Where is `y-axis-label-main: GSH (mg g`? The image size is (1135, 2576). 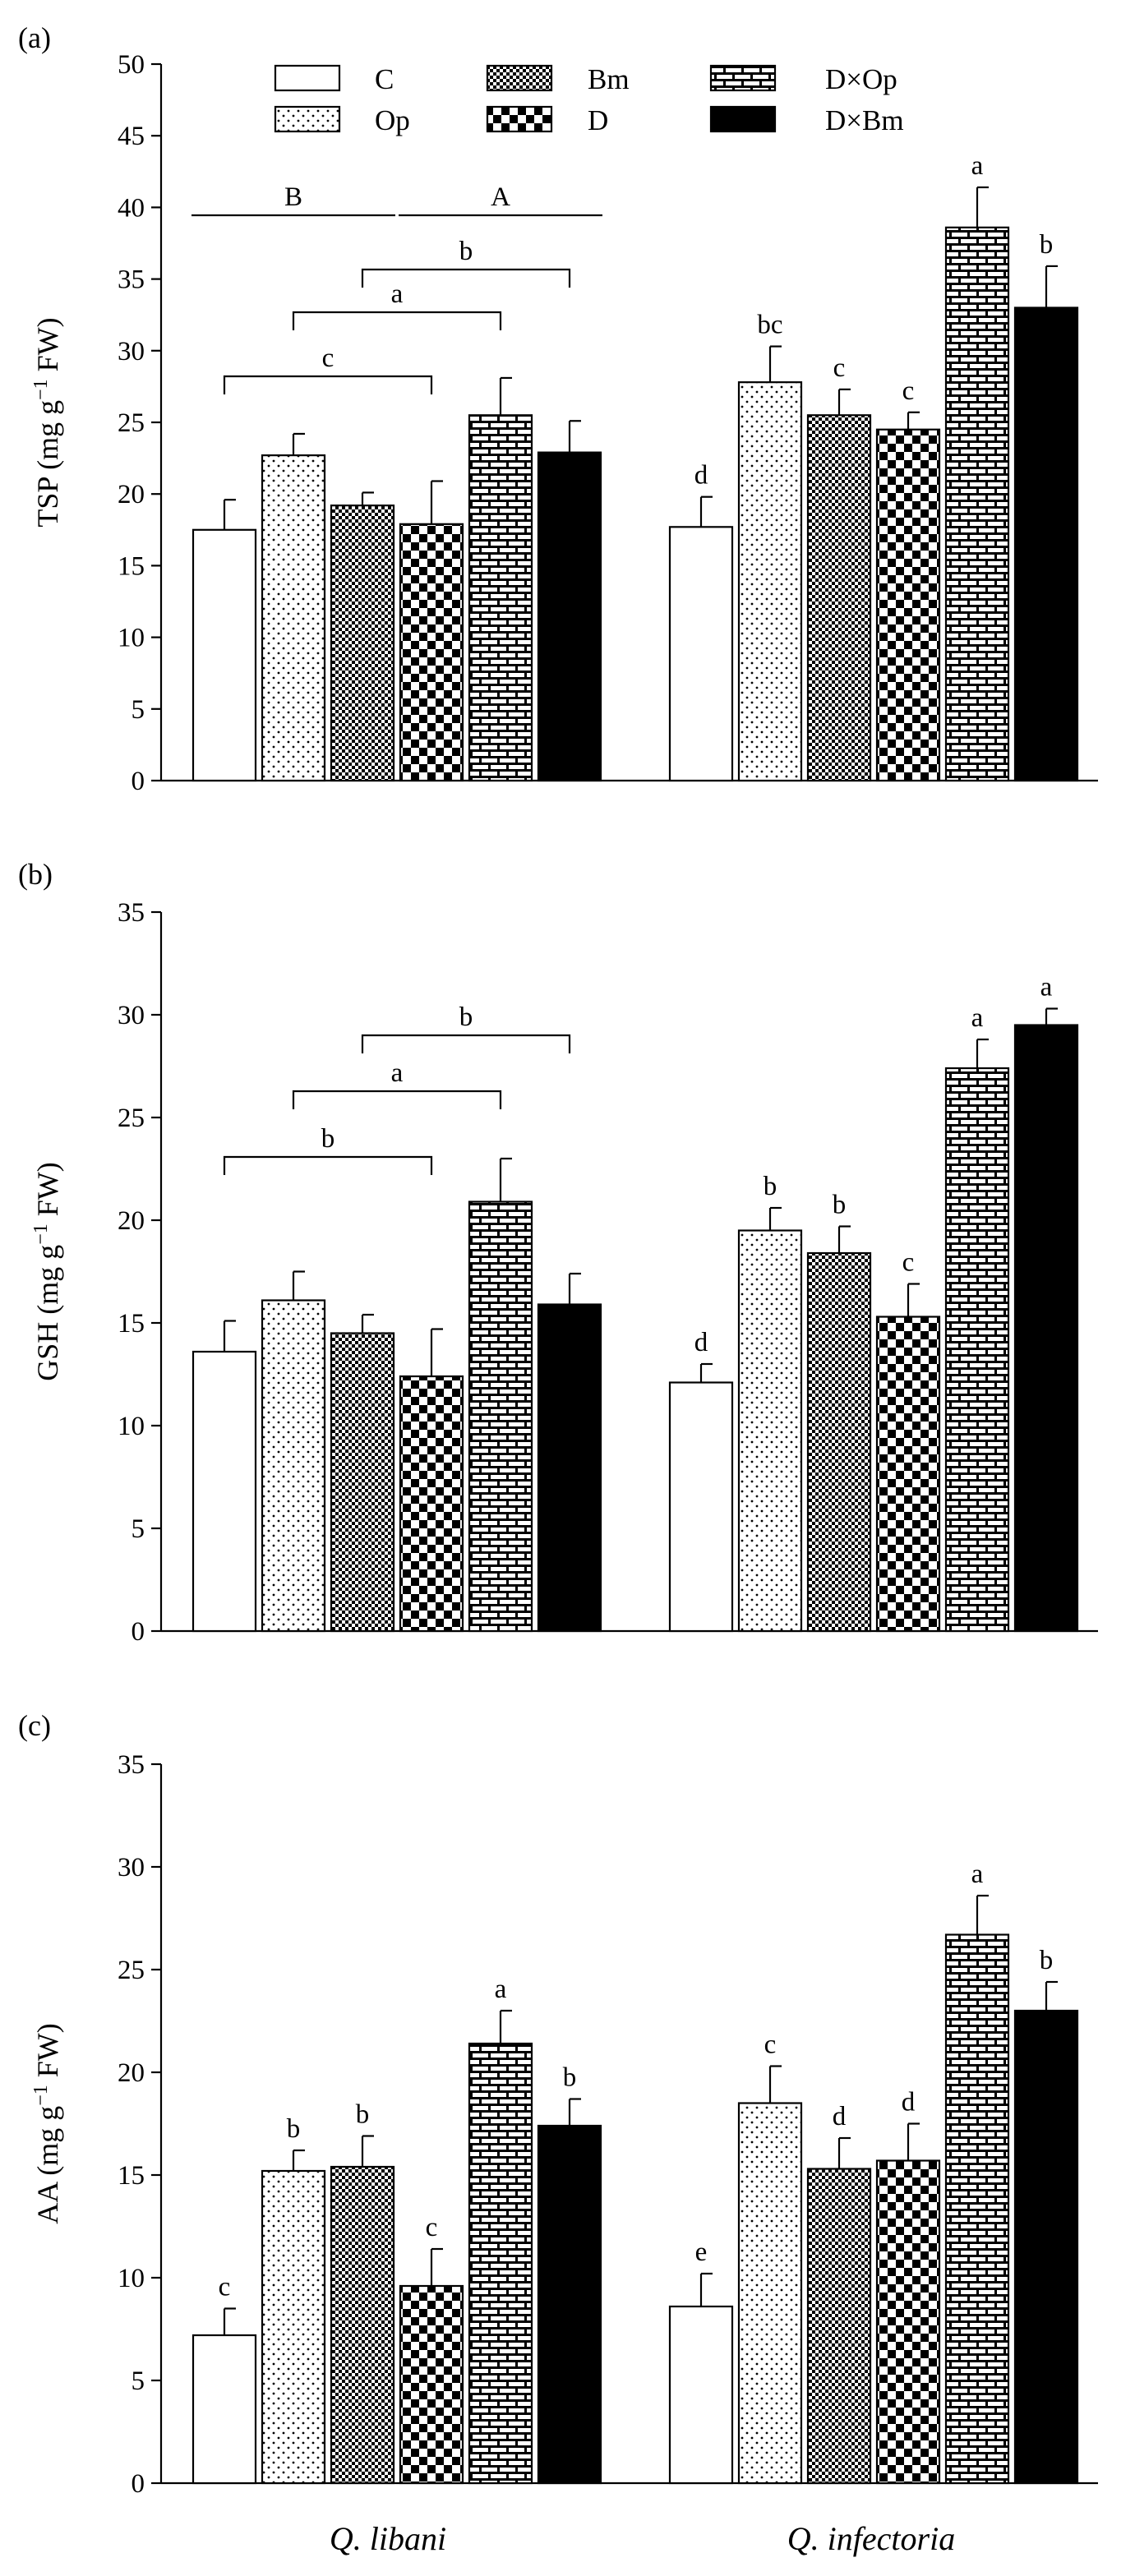 y-axis-label-main: GSH (mg g is located at coordinates (47, 1313).